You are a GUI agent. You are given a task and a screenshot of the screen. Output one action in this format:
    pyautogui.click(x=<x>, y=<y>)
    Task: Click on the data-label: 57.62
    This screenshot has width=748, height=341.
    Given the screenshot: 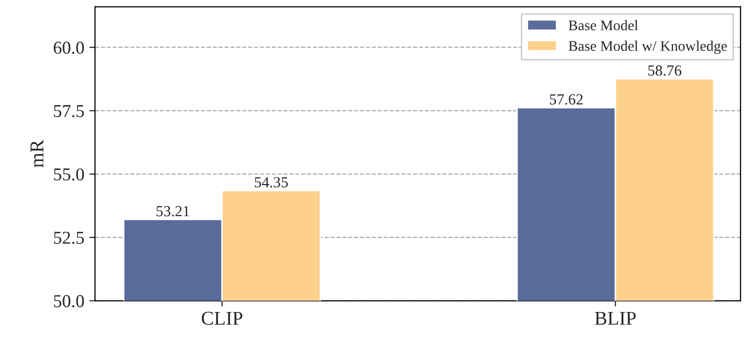 What is the action you would take?
    pyautogui.click(x=566, y=99)
    